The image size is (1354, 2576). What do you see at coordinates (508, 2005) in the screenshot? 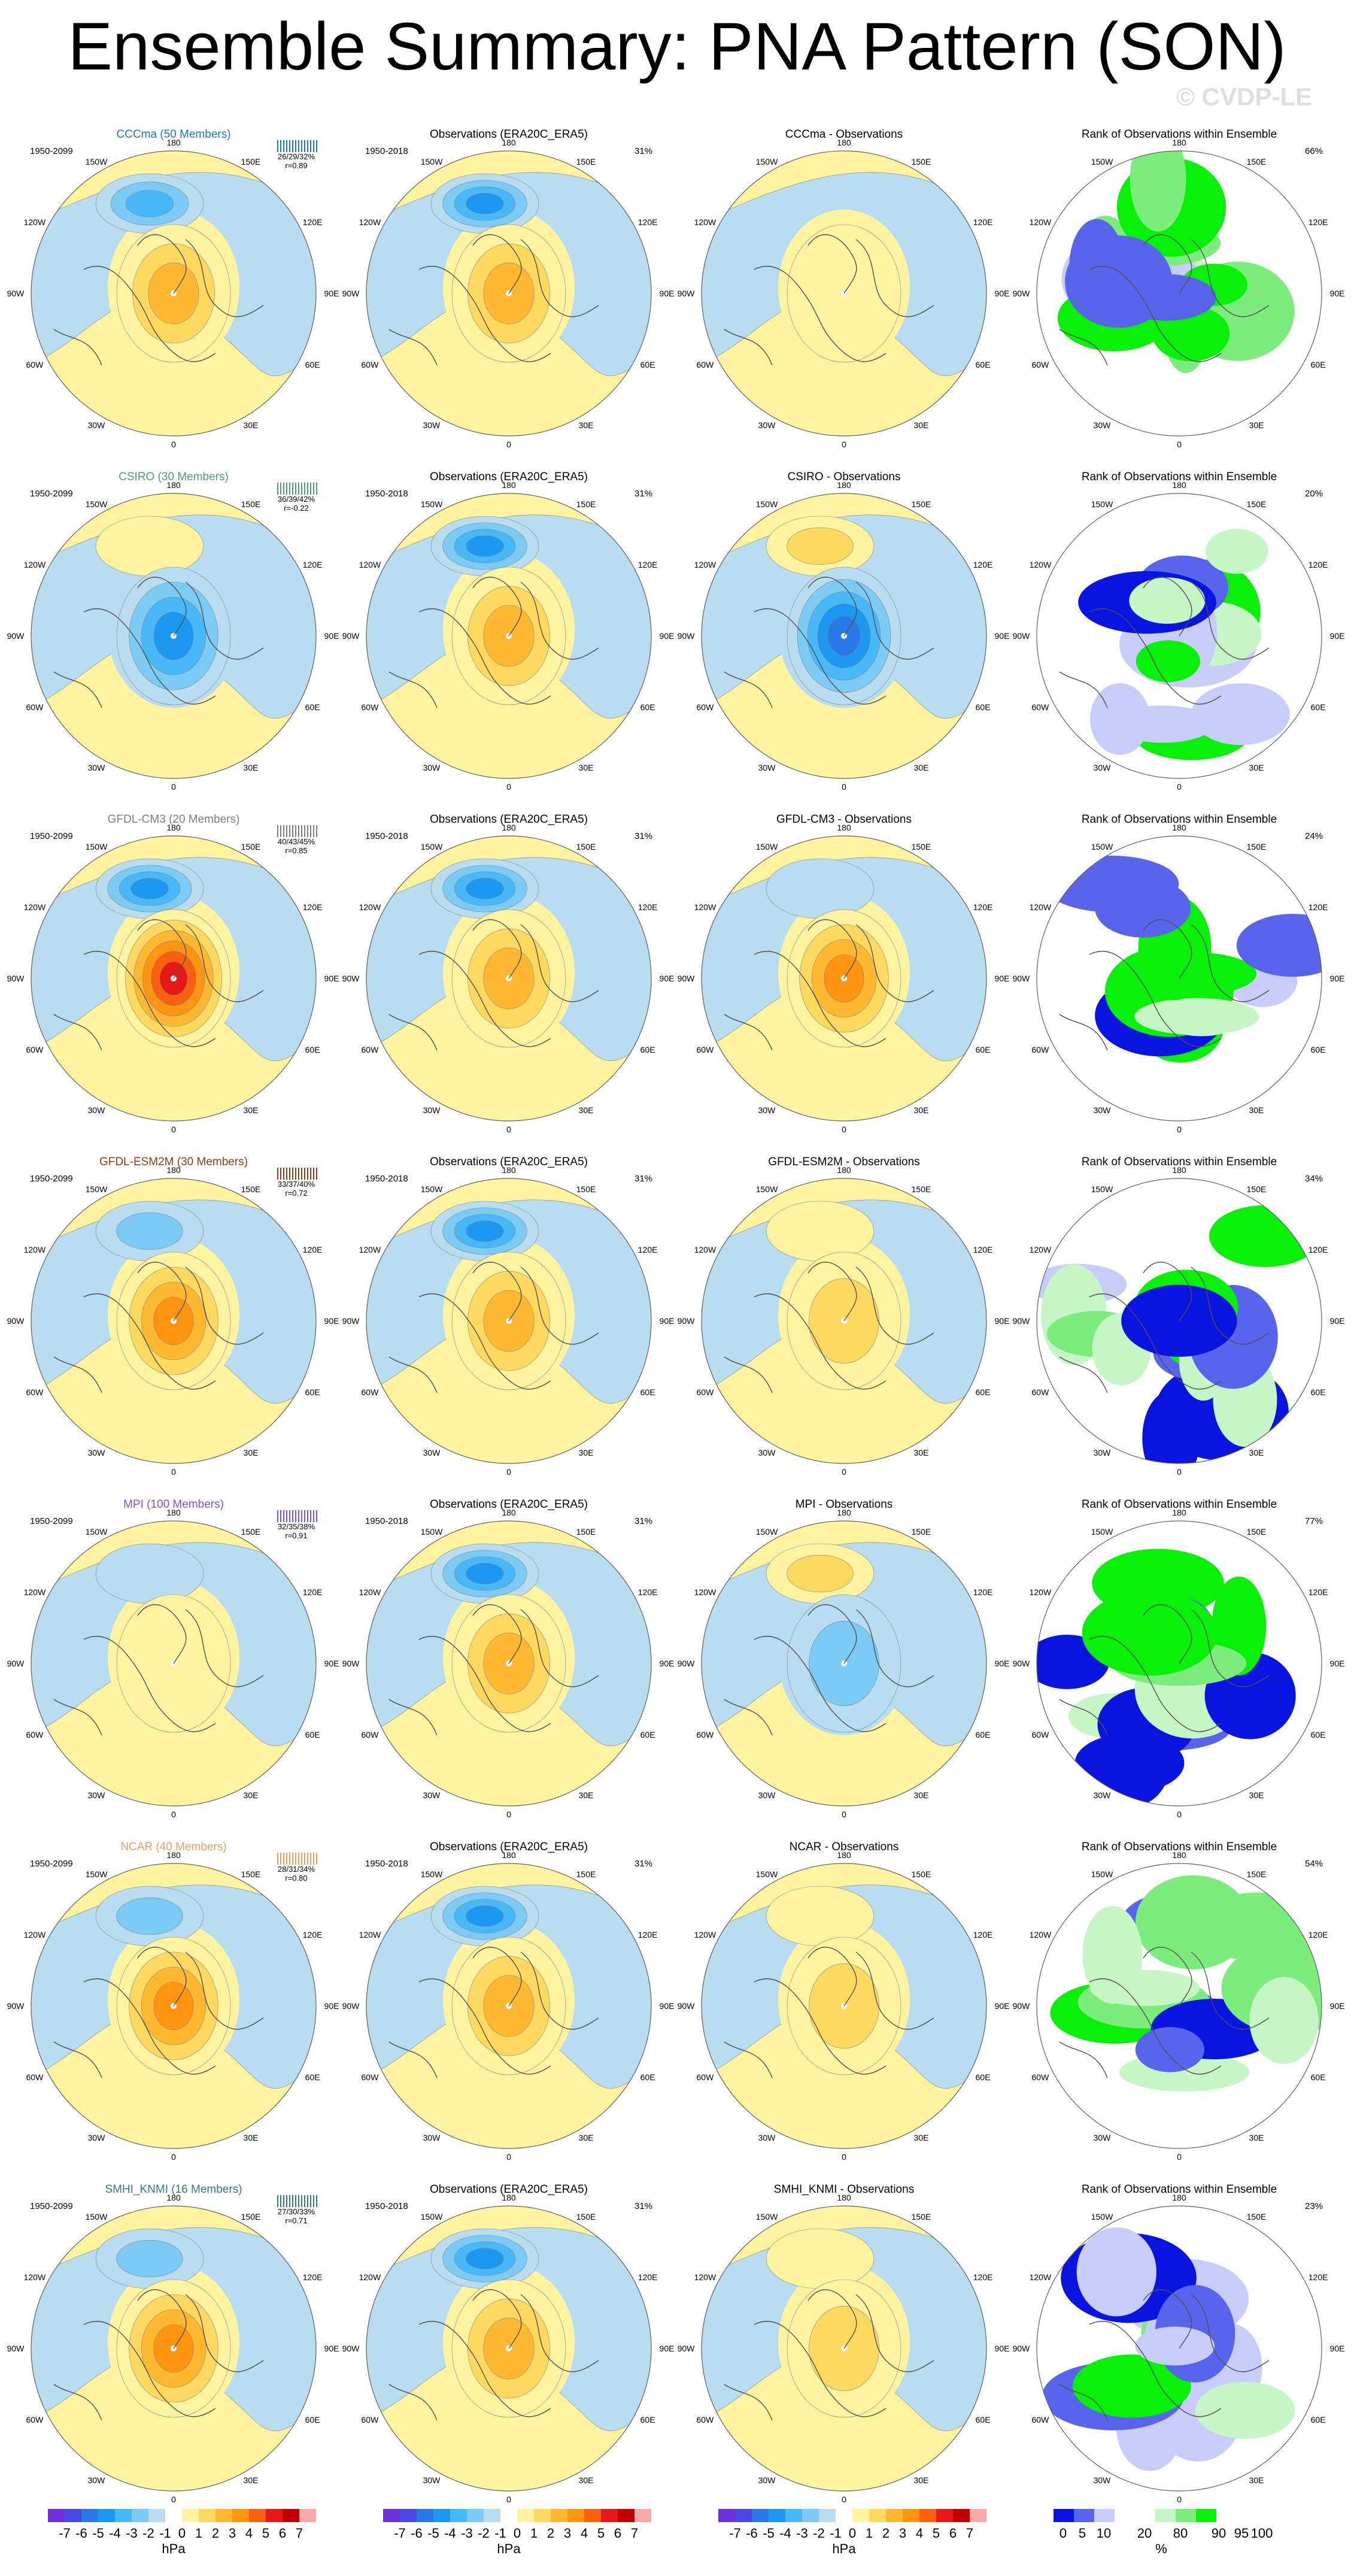
I see `field-layer` at bounding box center [508, 2005].